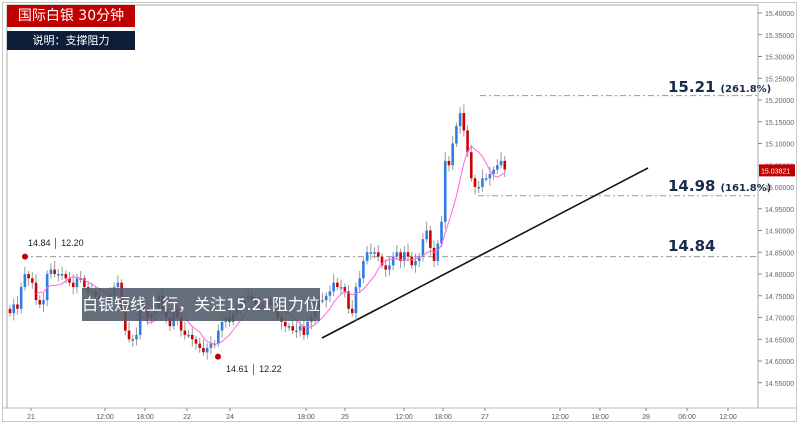  What do you see at coordinates (779, 253) in the screenshot?
I see `y-tick-label: 14.85000` at bounding box center [779, 253].